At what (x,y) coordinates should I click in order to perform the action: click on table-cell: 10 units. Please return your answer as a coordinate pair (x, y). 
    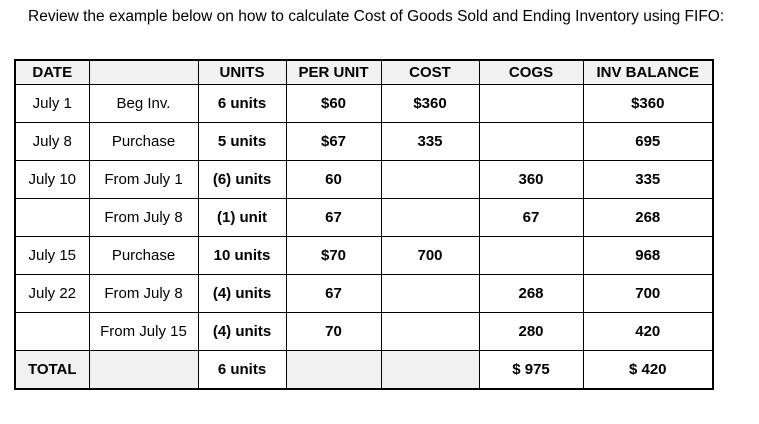
    Looking at the image, I should click on (242, 255).